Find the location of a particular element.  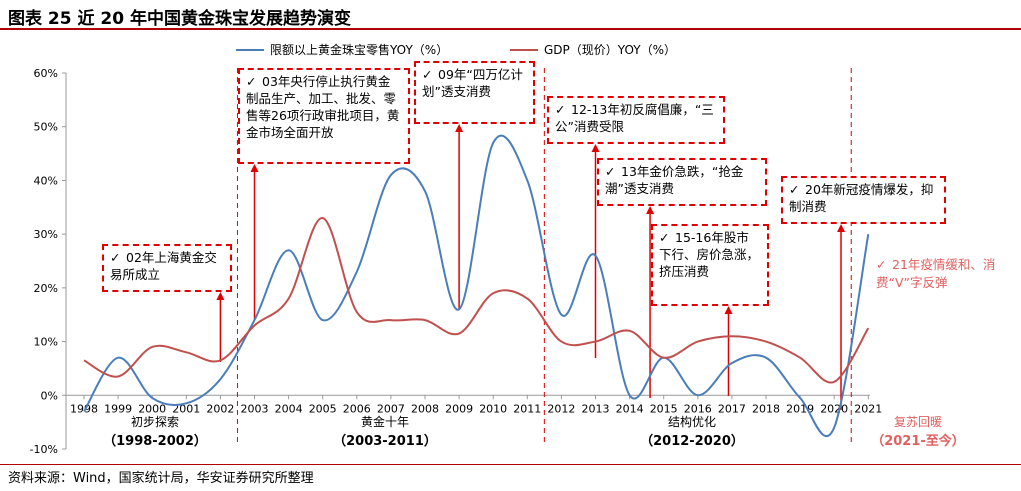

source-note: 资料来源：Wind，国家统计局，华安证券研究所整理 is located at coordinates (161, 478).